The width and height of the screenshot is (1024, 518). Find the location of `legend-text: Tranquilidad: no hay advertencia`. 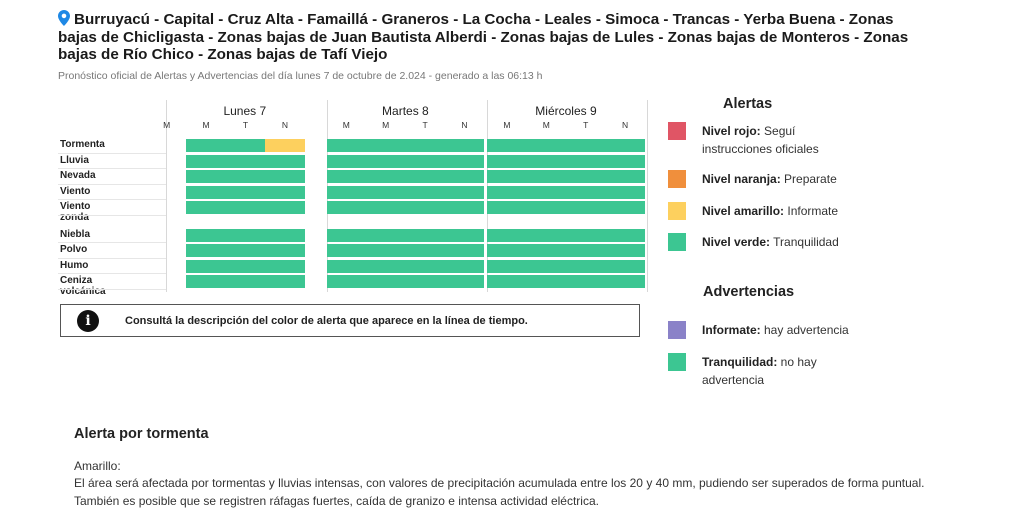

legend-text: Tranquilidad: no hay advertencia is located at coordinates (784, 371).